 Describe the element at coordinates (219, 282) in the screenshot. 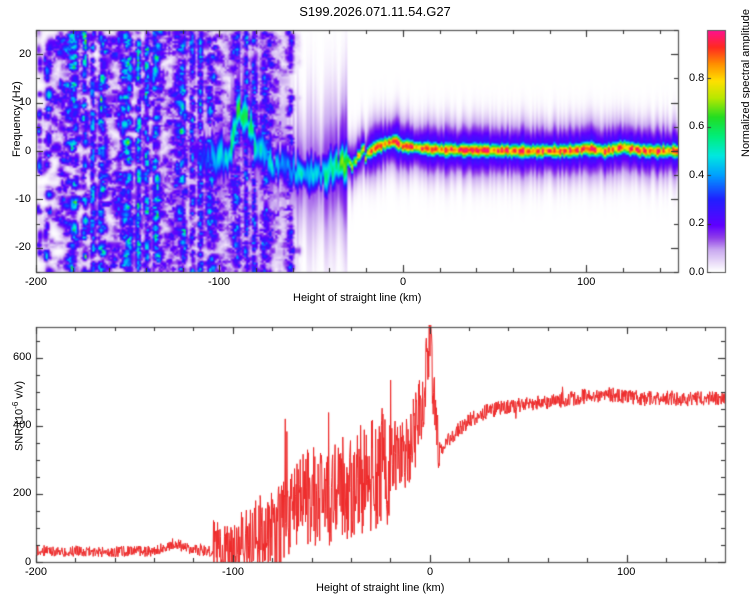

I see `spectrogram-xtick-label: -100` at that location.